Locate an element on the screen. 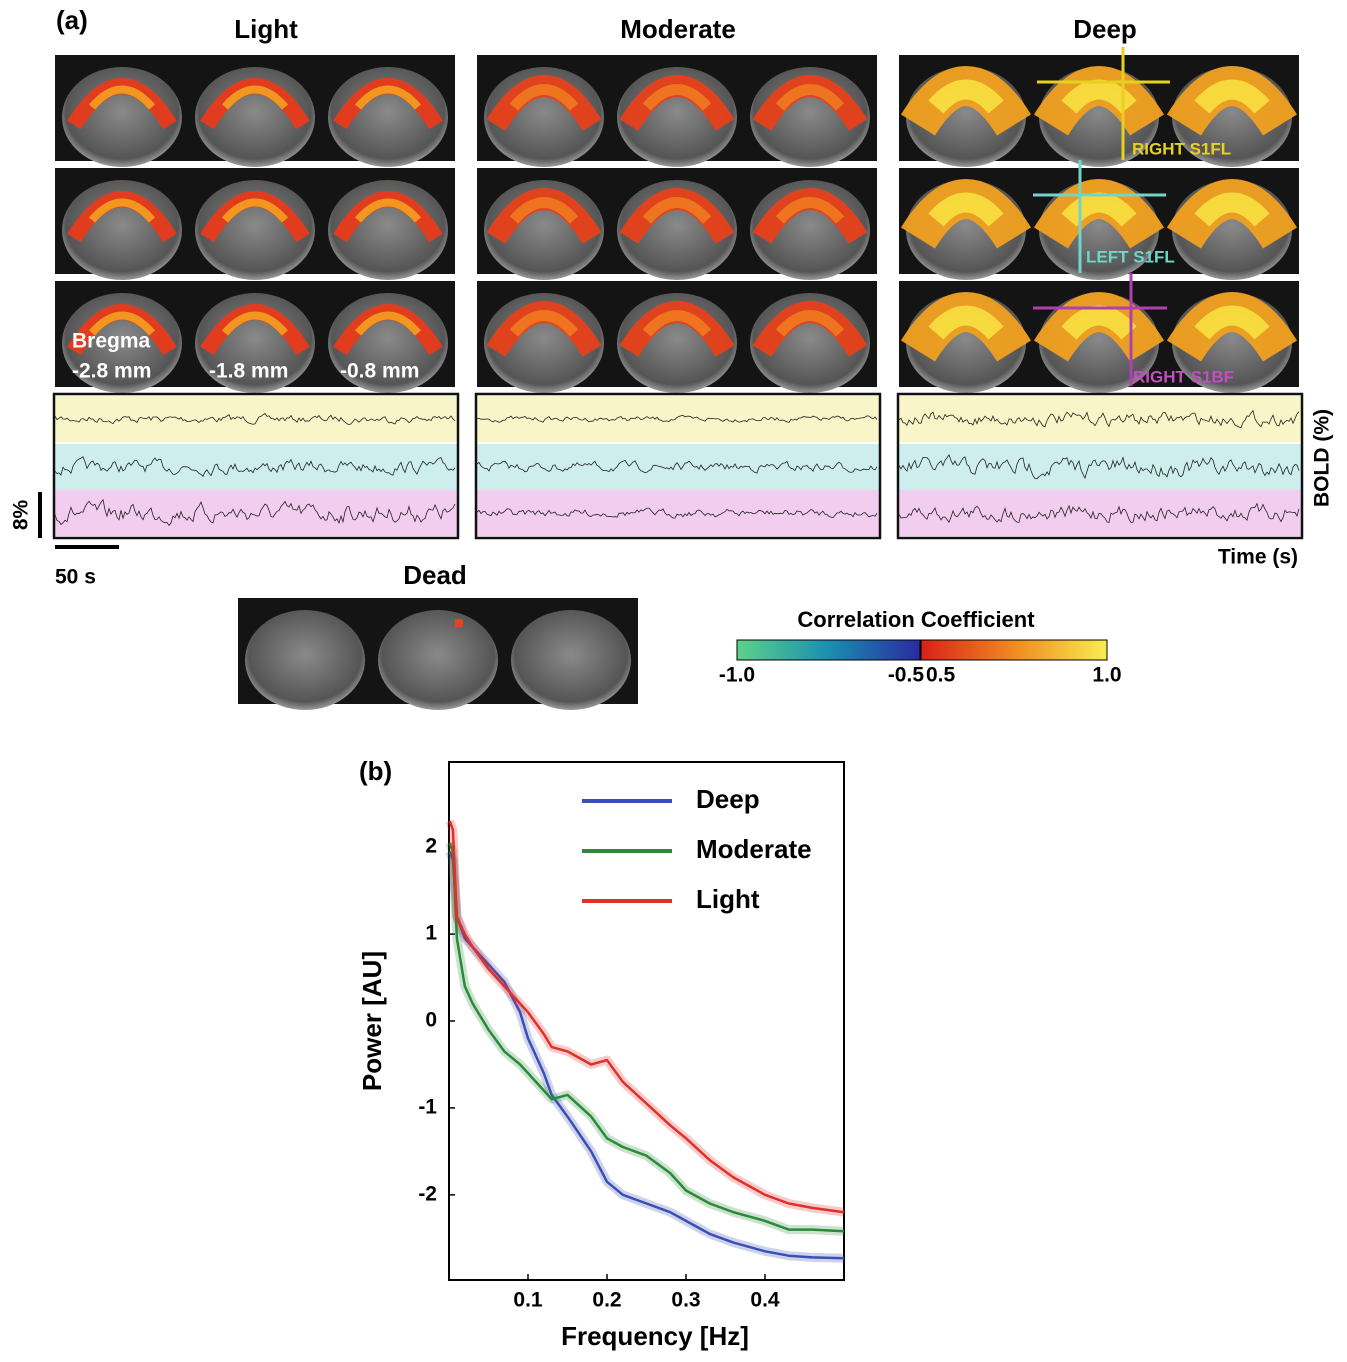  roi-label: RIGHT S1FL is located at coordinates (1181, 148).